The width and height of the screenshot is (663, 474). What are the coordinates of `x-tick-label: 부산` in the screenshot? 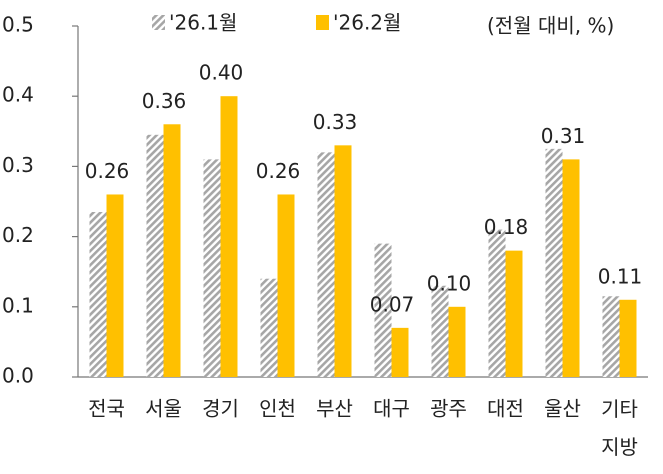 It's located at (334, 409).